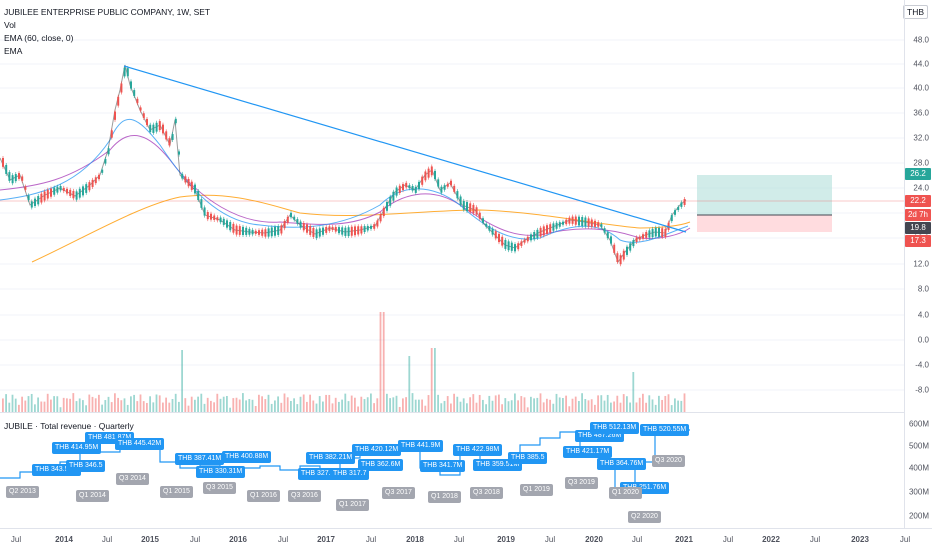  I want to click on revenue-value-label: THB 317.7, so click(350, 474).